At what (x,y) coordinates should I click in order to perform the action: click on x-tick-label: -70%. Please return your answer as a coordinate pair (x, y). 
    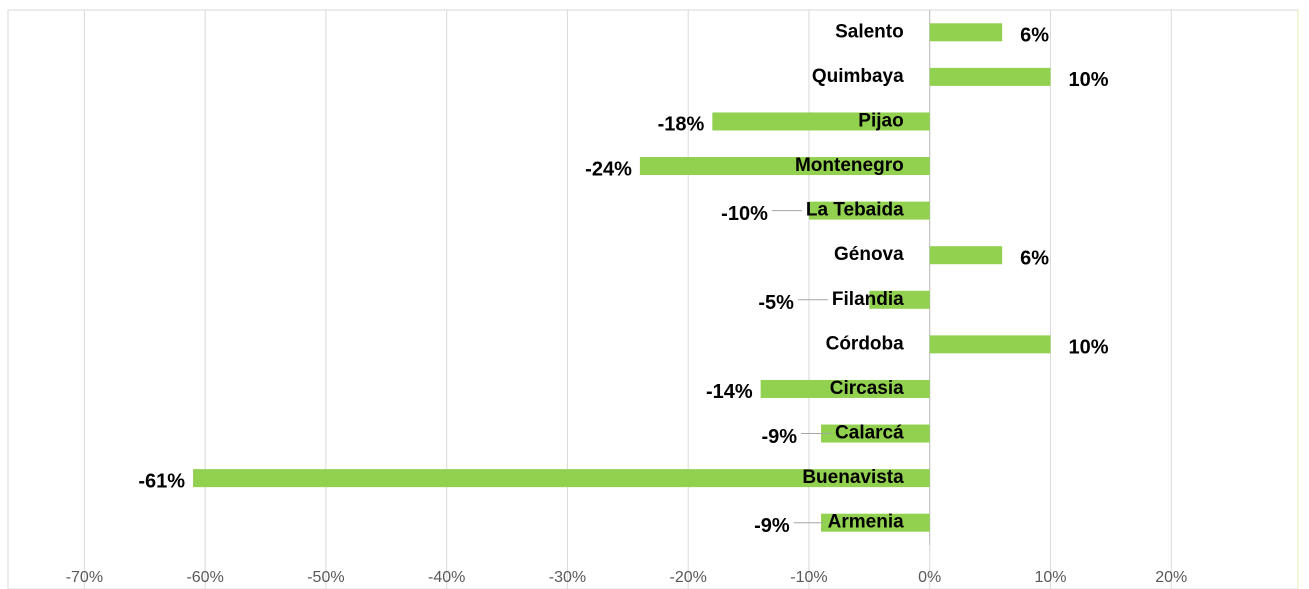
    Looking at the image, I should click on (84, 577).